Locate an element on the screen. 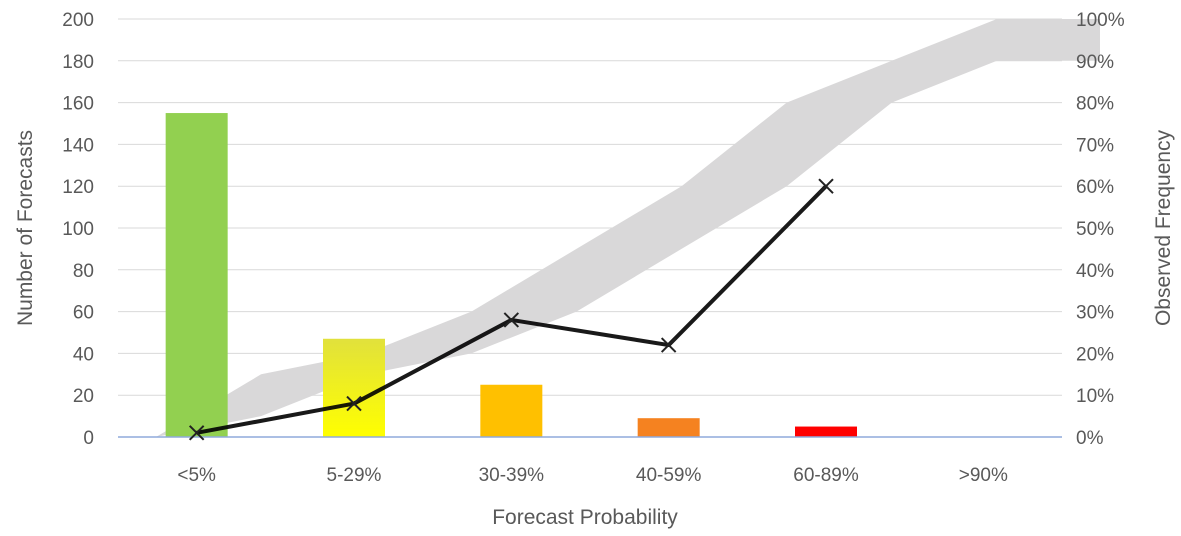  y2-tick-label: 10% is located at coordinates (1095, 396).